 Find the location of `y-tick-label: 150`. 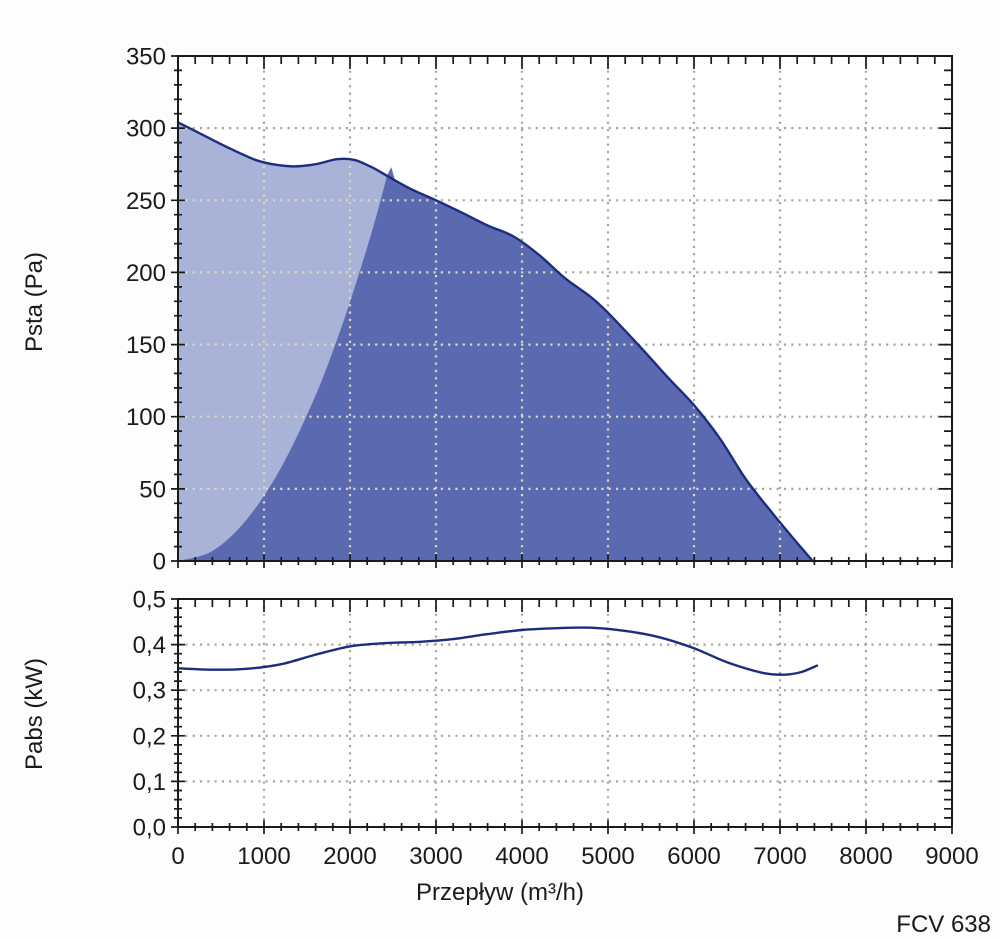

y-tick-label: 150 is located at coordinates (146, 345).